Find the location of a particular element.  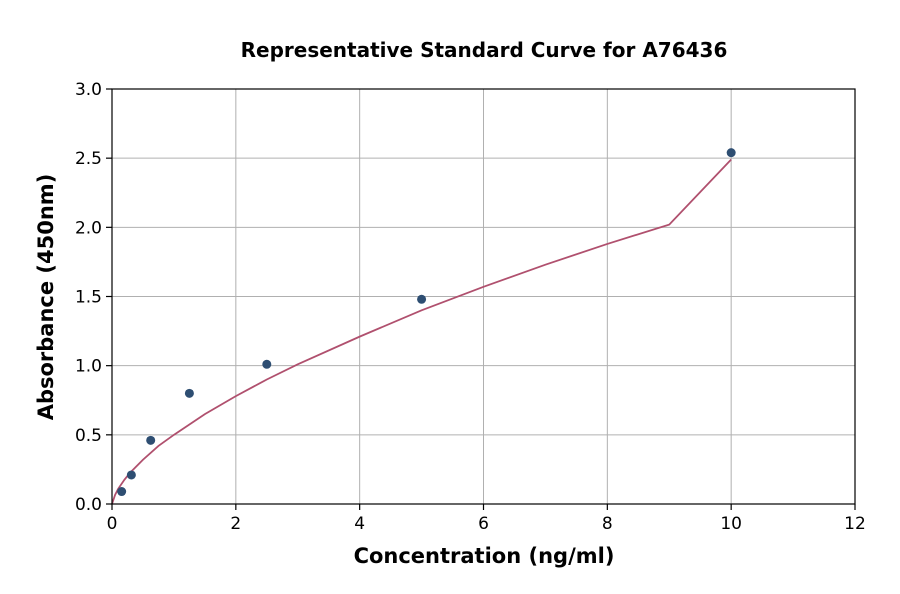

x-axis-ticks: 0 2 4 6 8 10 12 is located at coordinates (486, 519).